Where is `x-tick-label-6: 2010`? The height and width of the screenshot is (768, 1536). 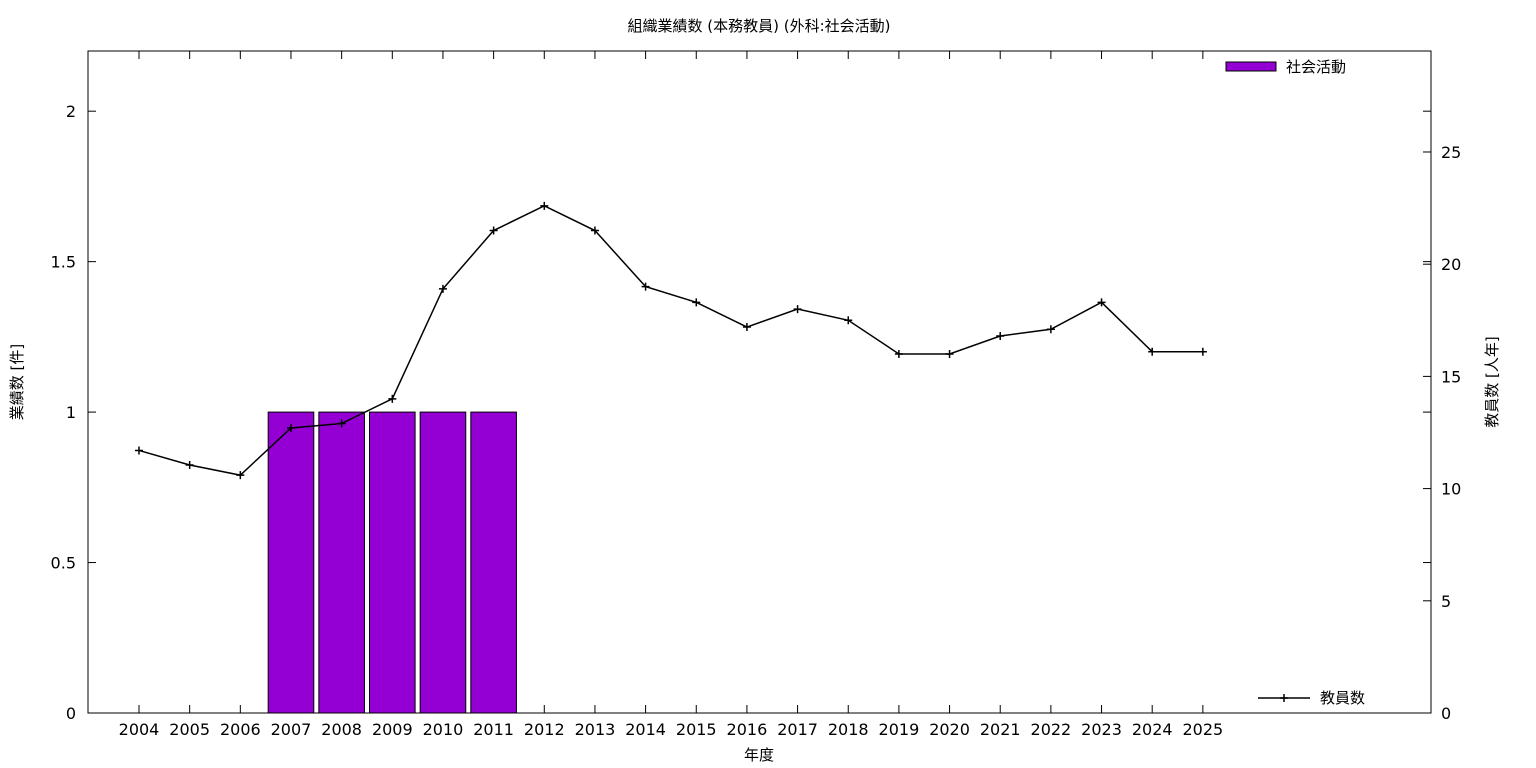
x-tick-label-6: 2010 is located at coordinates (443, 729).